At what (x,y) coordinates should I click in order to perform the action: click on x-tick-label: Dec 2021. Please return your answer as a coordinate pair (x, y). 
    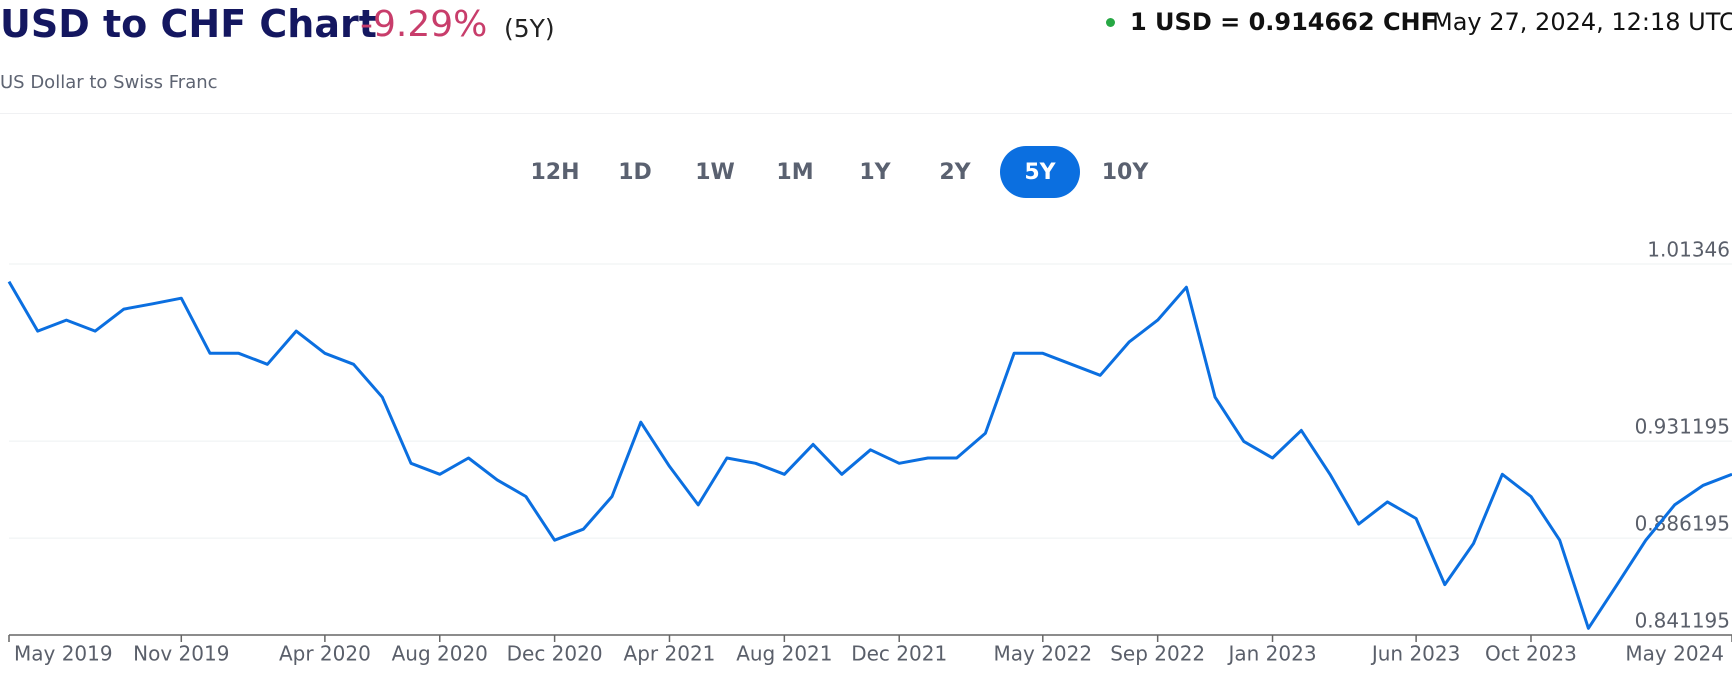
    Looking at the image, I should click on (899, 654).